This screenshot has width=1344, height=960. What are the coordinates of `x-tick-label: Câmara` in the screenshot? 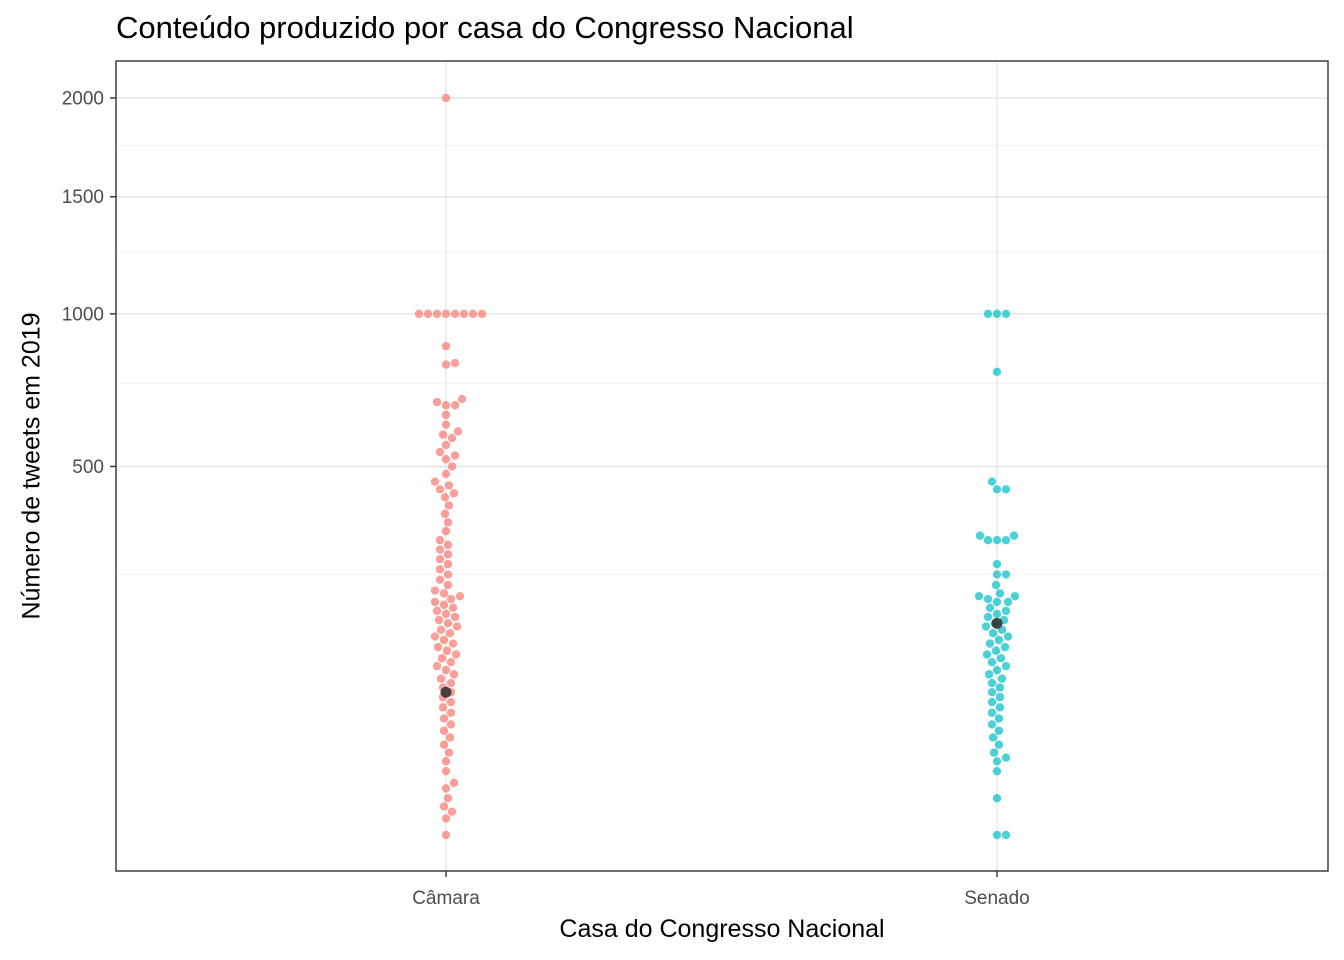 It's located at (446, 898).